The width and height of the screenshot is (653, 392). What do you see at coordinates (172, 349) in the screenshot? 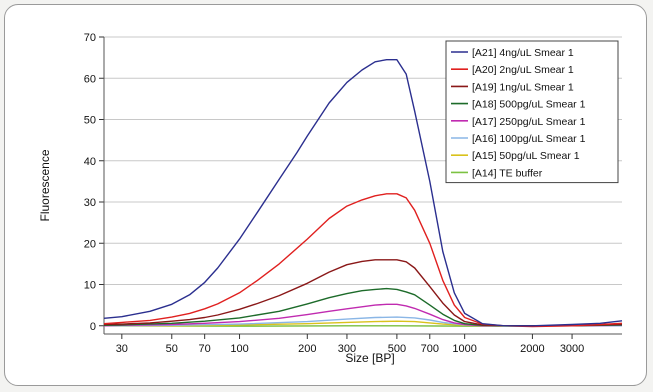
I see `x-tick-label-50: 50` at bounding box center [172, 349].